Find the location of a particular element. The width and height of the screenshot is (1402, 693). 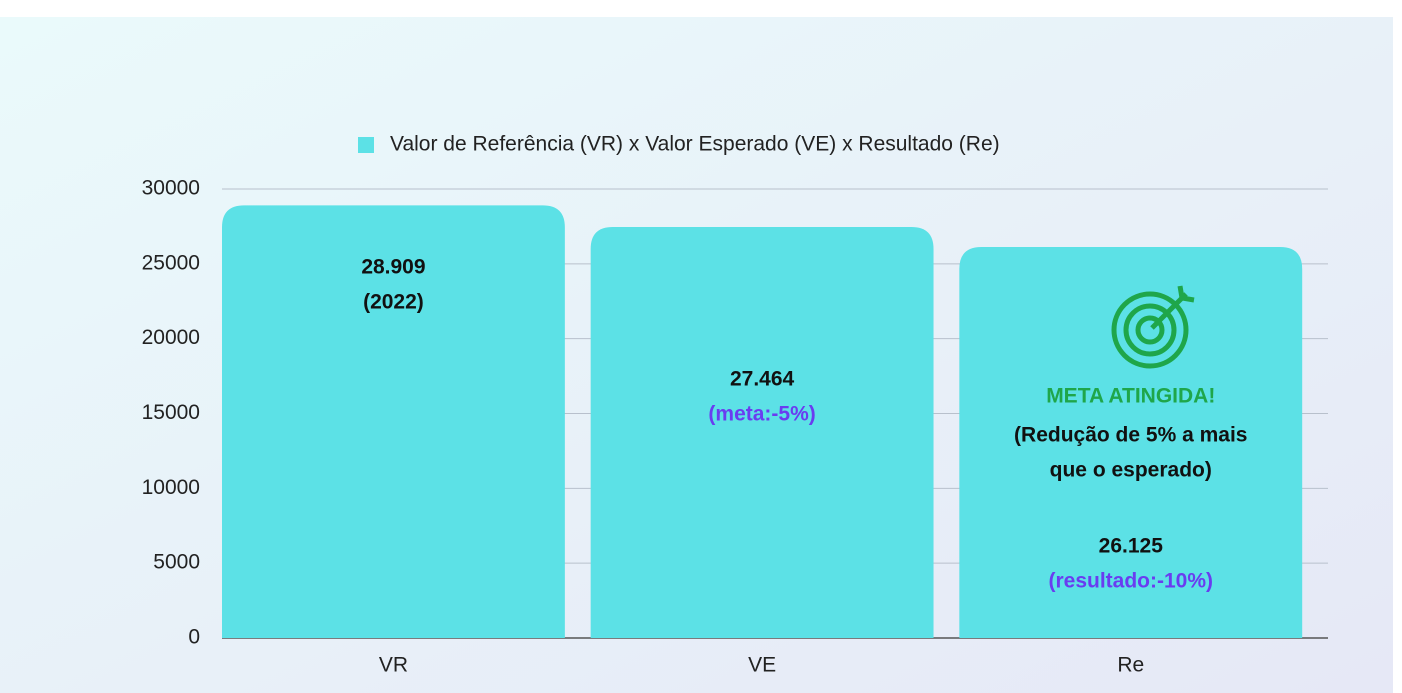

target-icon is located at coordinates (1153, 327).